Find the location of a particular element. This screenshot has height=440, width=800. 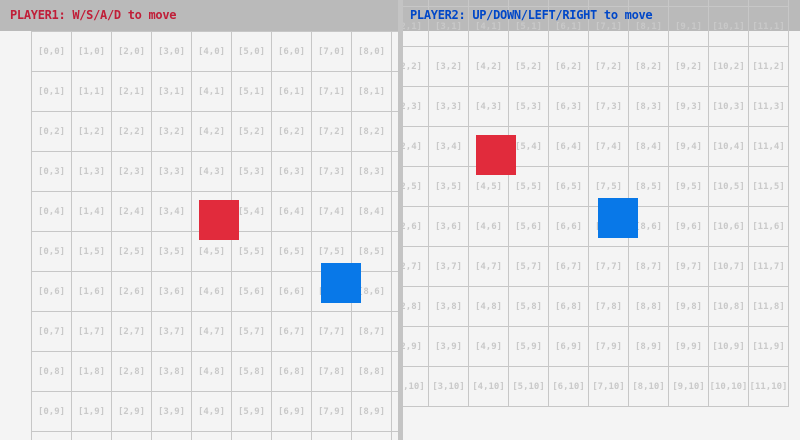

grid-cell: [1,4] is located at coordinates (91, 211).